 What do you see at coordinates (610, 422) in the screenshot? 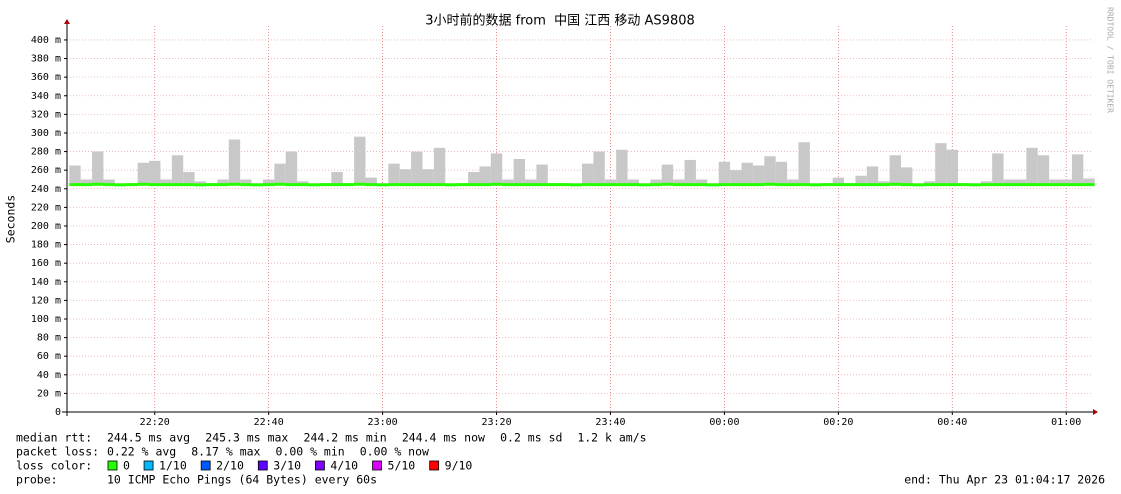
I see `x-tick-label: 23:40` at bounding box center [610, 422].